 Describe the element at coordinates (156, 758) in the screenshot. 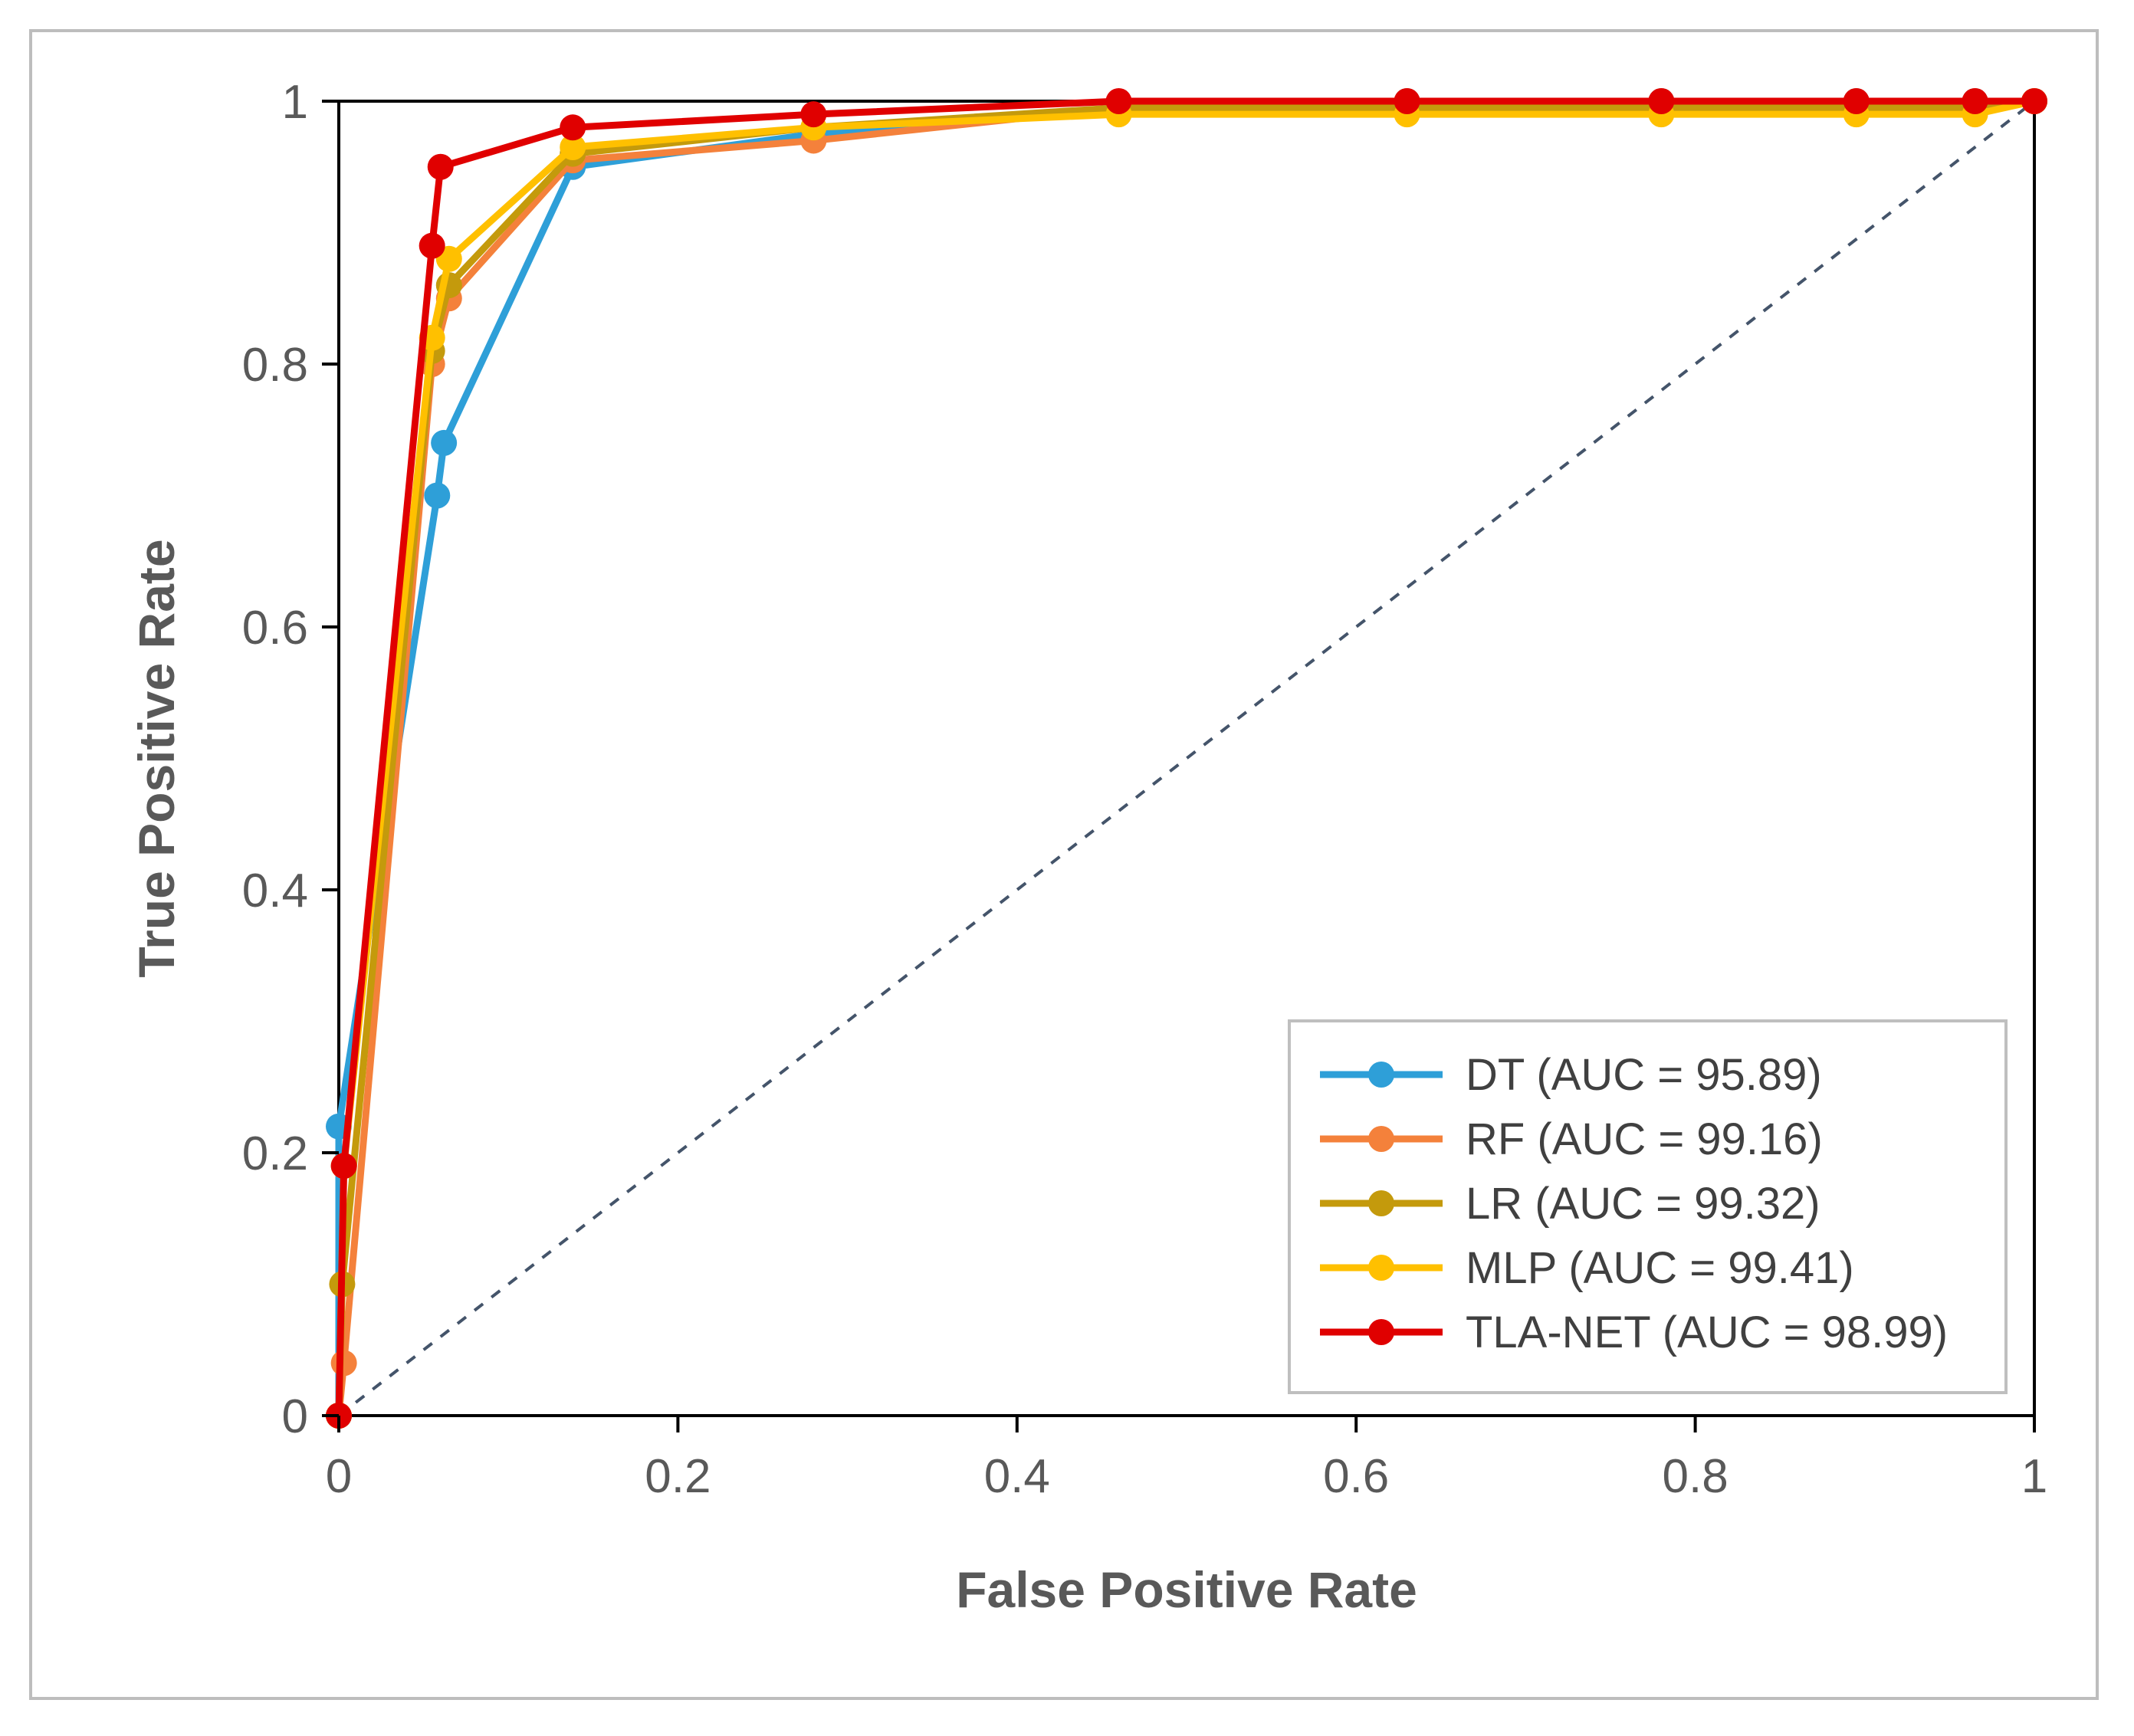

I see `y-axis-title: True Positive Rate` at that location.